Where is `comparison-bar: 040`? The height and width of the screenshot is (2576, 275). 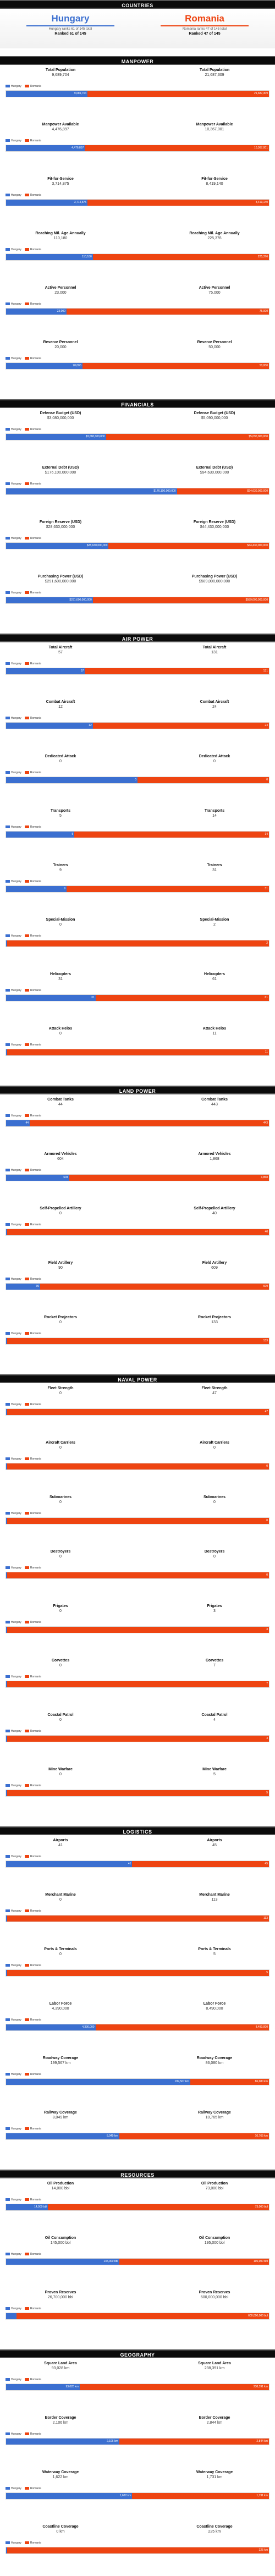 comparison-bar: 040 is located at coordinates (138, 1232).